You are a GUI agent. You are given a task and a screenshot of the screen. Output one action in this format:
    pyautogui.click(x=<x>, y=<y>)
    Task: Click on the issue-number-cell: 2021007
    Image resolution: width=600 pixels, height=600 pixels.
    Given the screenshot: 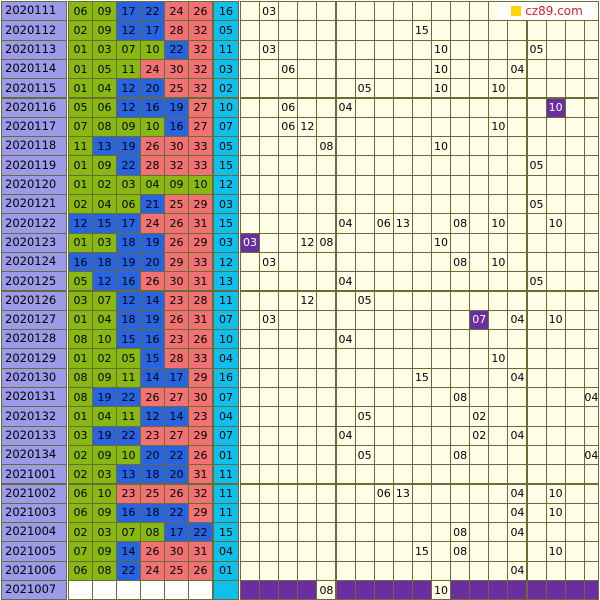 What is the action you would take?
    pyautogui.click(x=34, y=590)
    